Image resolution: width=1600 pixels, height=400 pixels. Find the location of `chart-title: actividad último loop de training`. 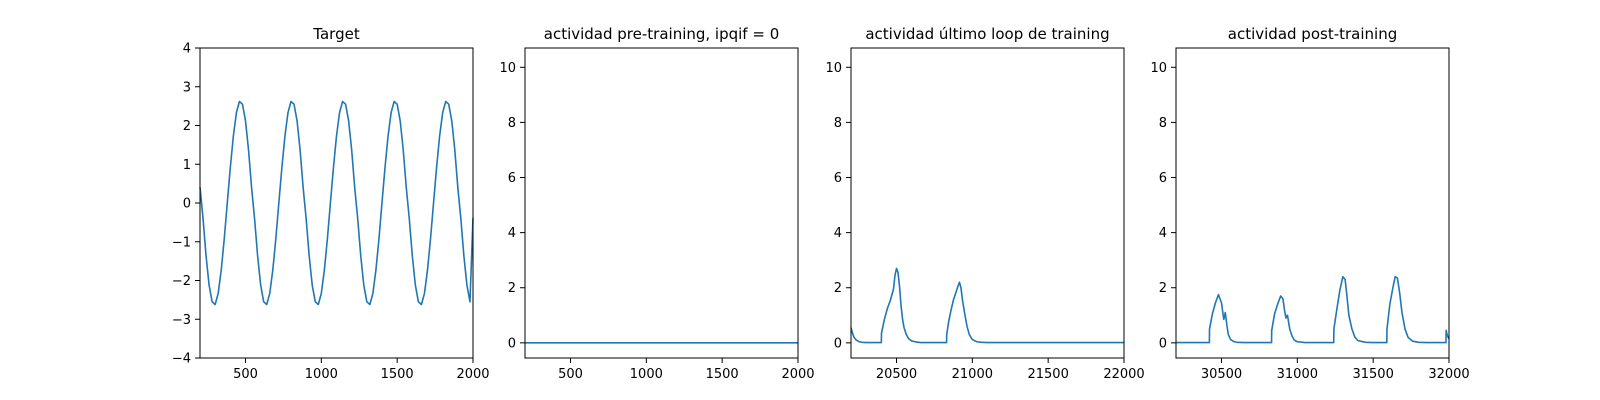

chart-title: actividad último loop de training is located at coordinates (987, 34).